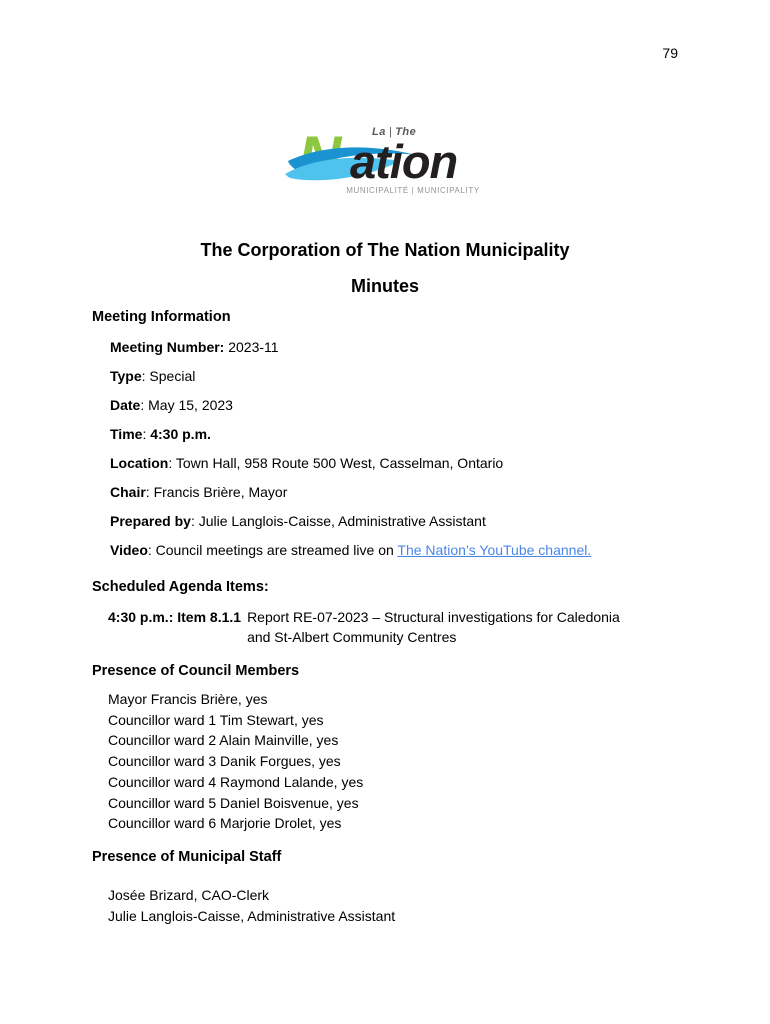 This screenshot has width=770, height=1024. Describe the element at coordinates (180, 434) in the screenshot. I see `field-value-bold: 4:30 p.m.` at that location.